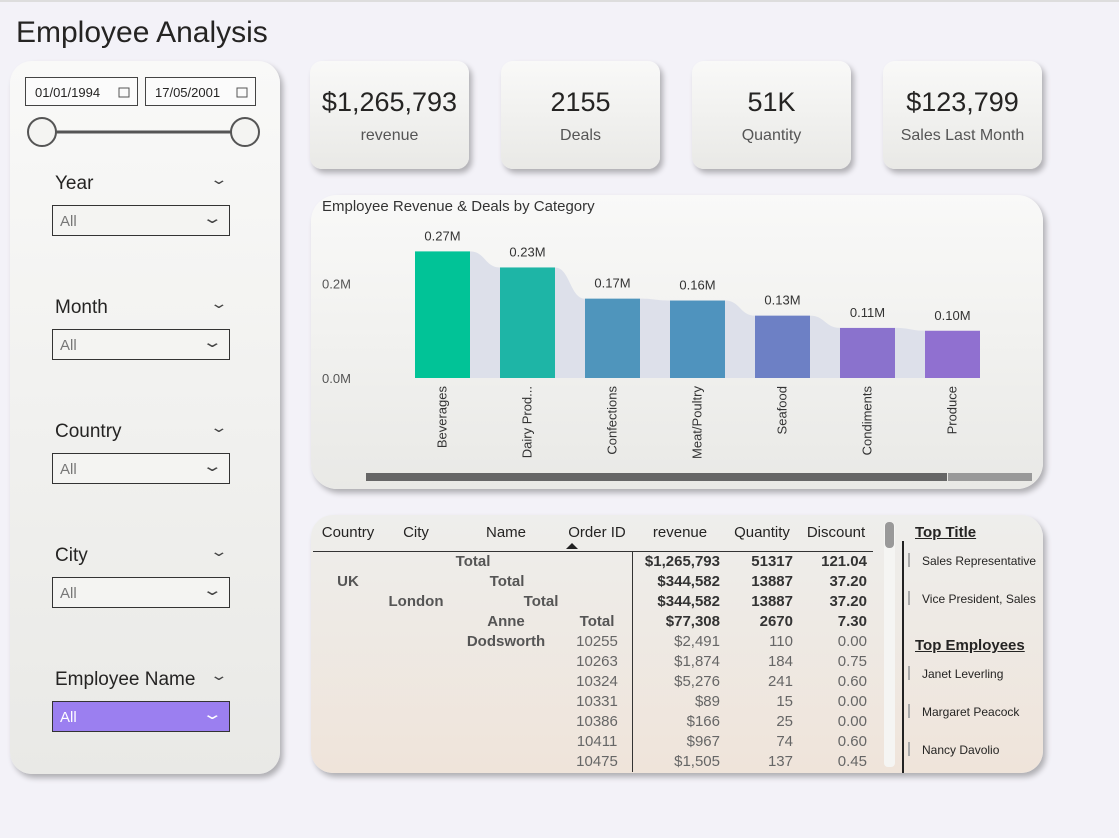 The width and height of the screenshot is (1119, 838). I want to click on dropdown-label: Country, so click(88, 431).